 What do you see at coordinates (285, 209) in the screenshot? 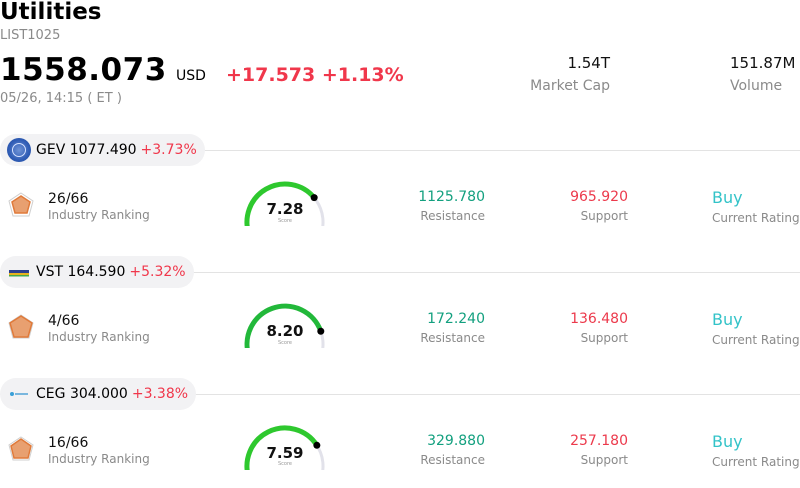
I see `score-value: 7.28` at bounding box center [285, 209].